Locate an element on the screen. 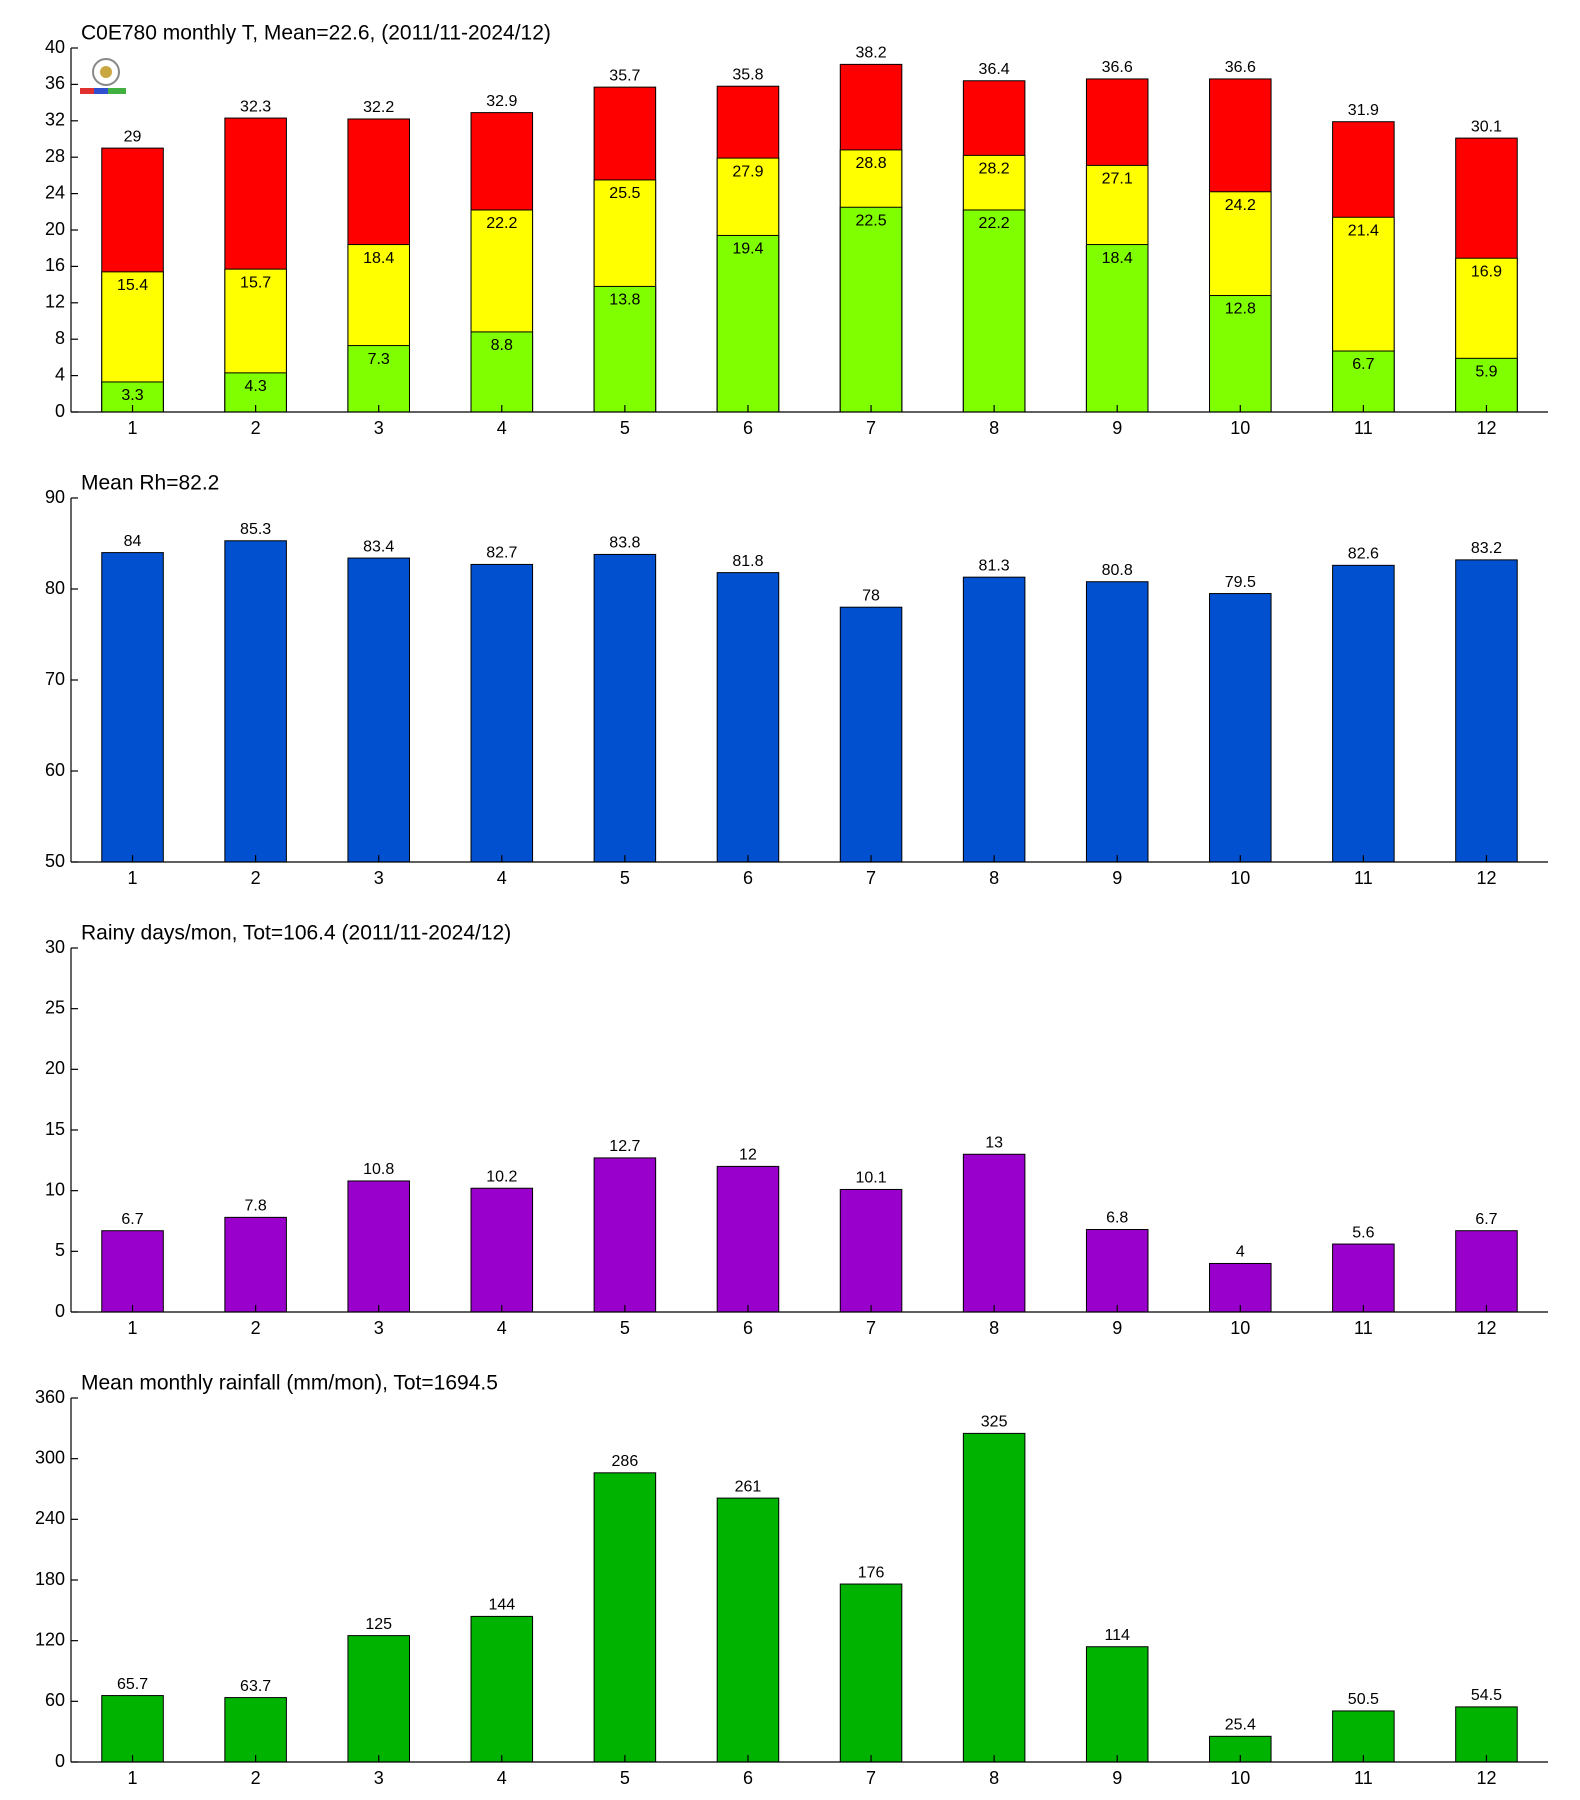 The width and height of the screenshot is (1580, 1800). data-label: 32.3 is located at coordinates (255, 106).